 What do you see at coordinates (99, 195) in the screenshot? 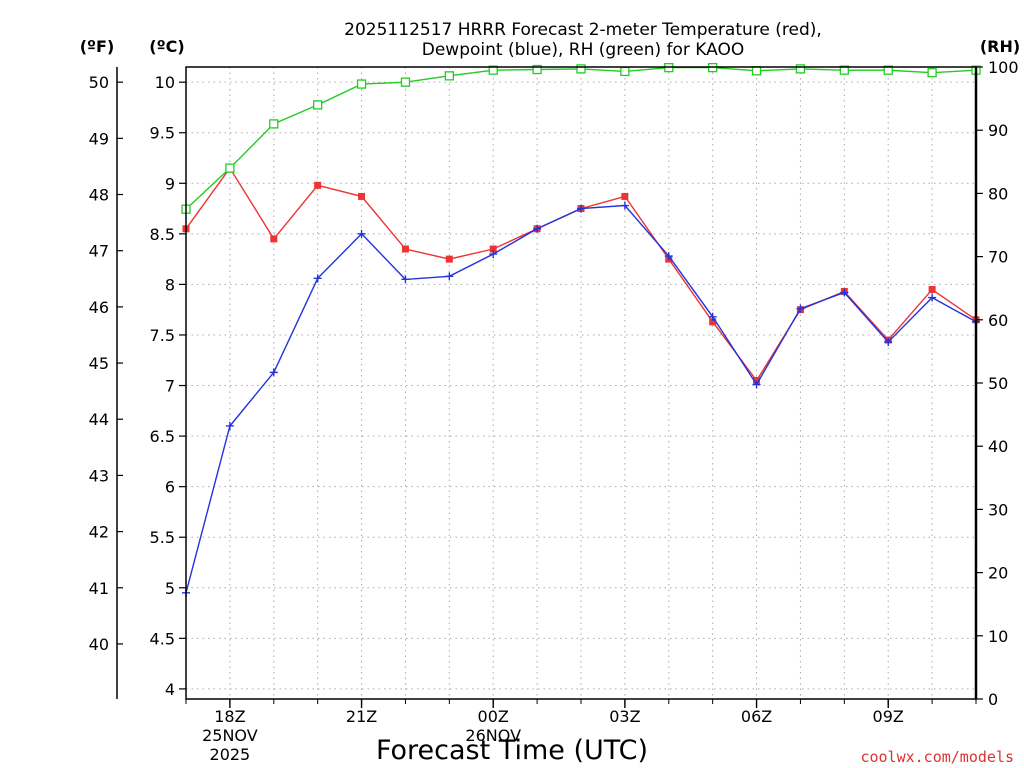
I see `fahrenheit-tick-label: 48` at bounding box center [99, 195].